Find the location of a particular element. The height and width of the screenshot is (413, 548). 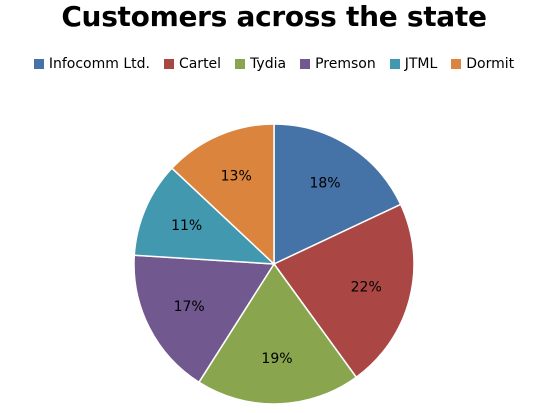

legend-item-jtml: JTML is located at coordinates (413, 64).